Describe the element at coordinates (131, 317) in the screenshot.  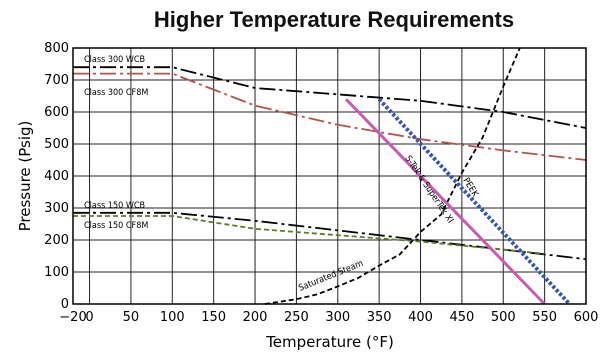
I see `x-tick-label: 50` at that location.